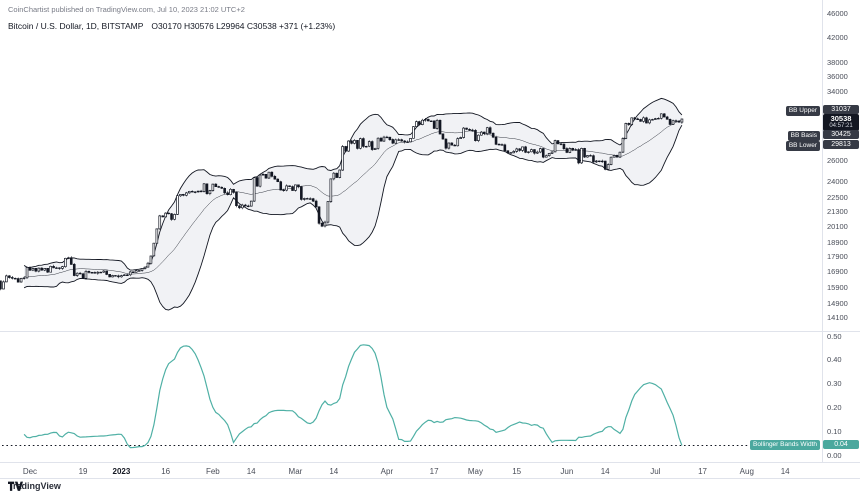  Describe the element at coordinates (834, 384) in the screenshot. I see `bbw-tick: 0.30` at that location.